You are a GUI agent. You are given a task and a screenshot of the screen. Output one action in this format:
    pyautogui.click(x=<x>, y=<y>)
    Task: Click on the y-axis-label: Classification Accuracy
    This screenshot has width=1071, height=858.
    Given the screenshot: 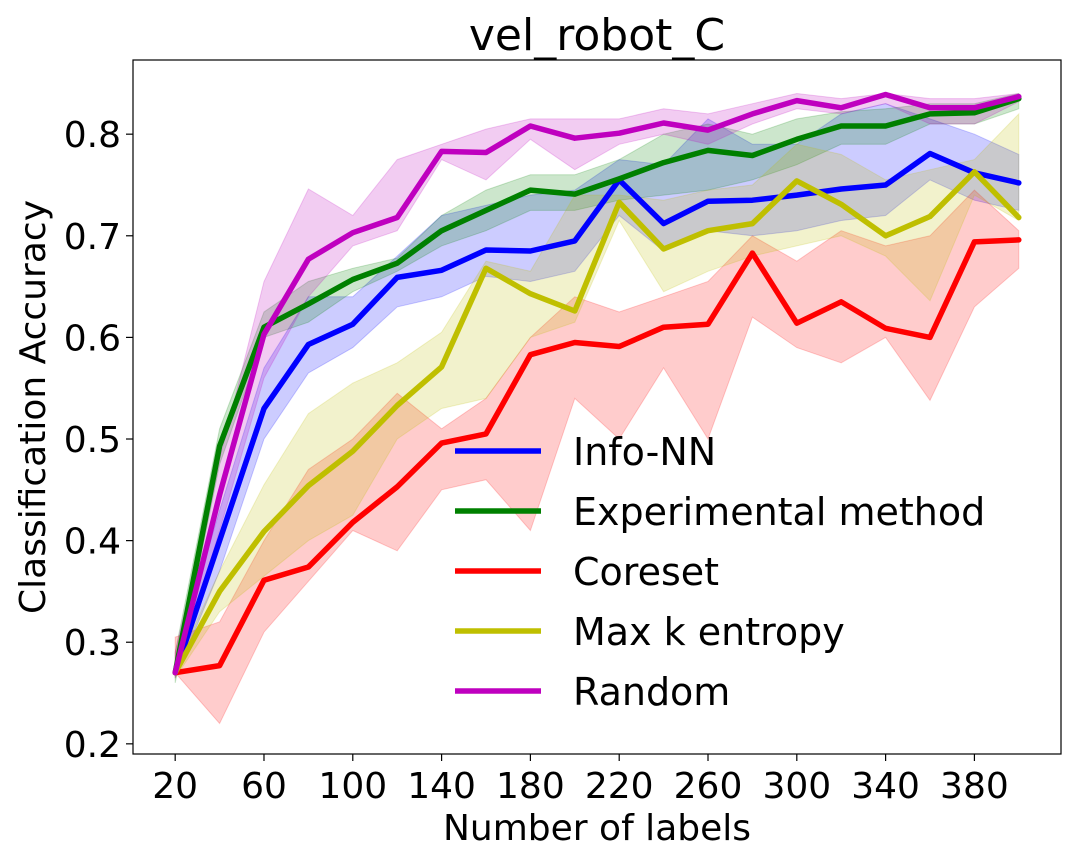 What is the action you would take?
    pyautogui.click(x=33, y=407)
    